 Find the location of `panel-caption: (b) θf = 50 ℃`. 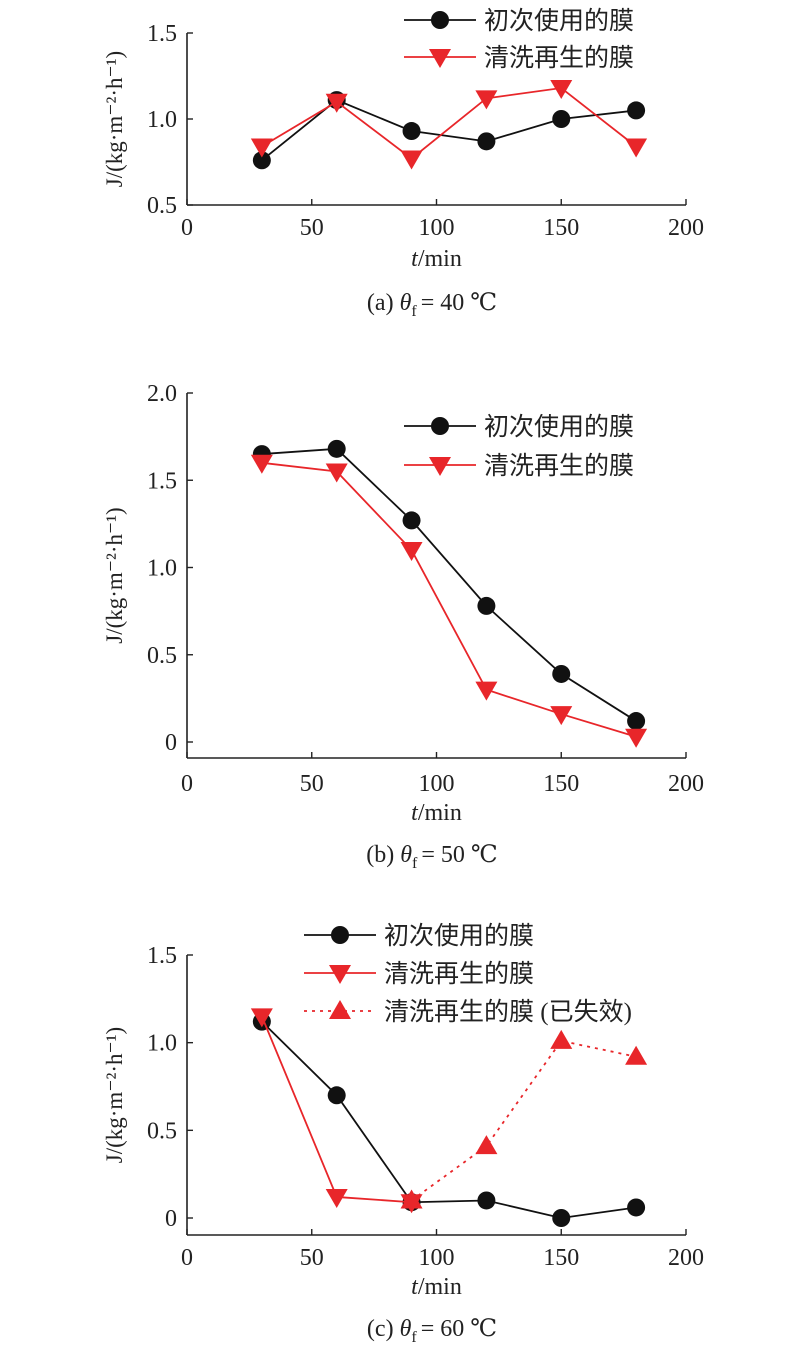

panel-caption: (b) θf = 50 ℃ is located at coordinates (432, 857).